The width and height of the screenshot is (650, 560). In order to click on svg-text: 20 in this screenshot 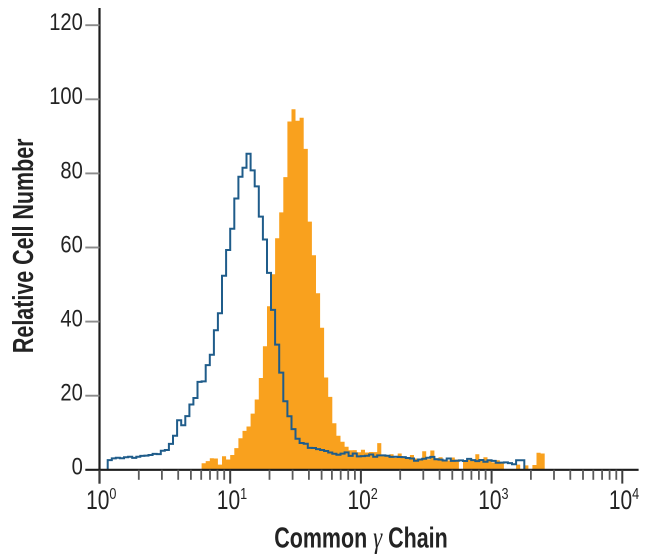, I will do `click(71, 392)`.